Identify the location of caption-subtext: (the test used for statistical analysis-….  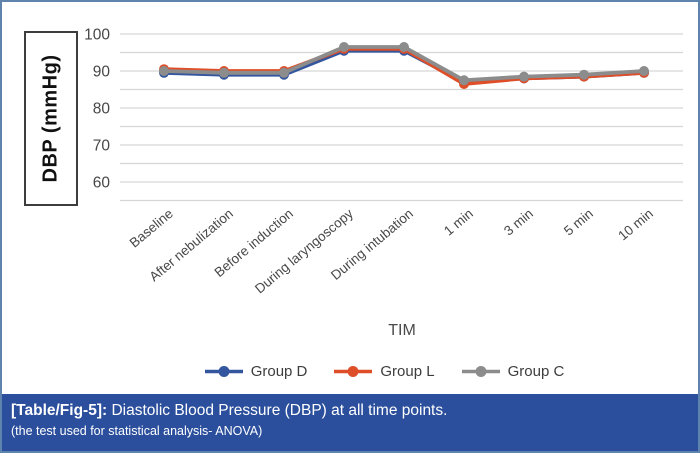
(137, 431).